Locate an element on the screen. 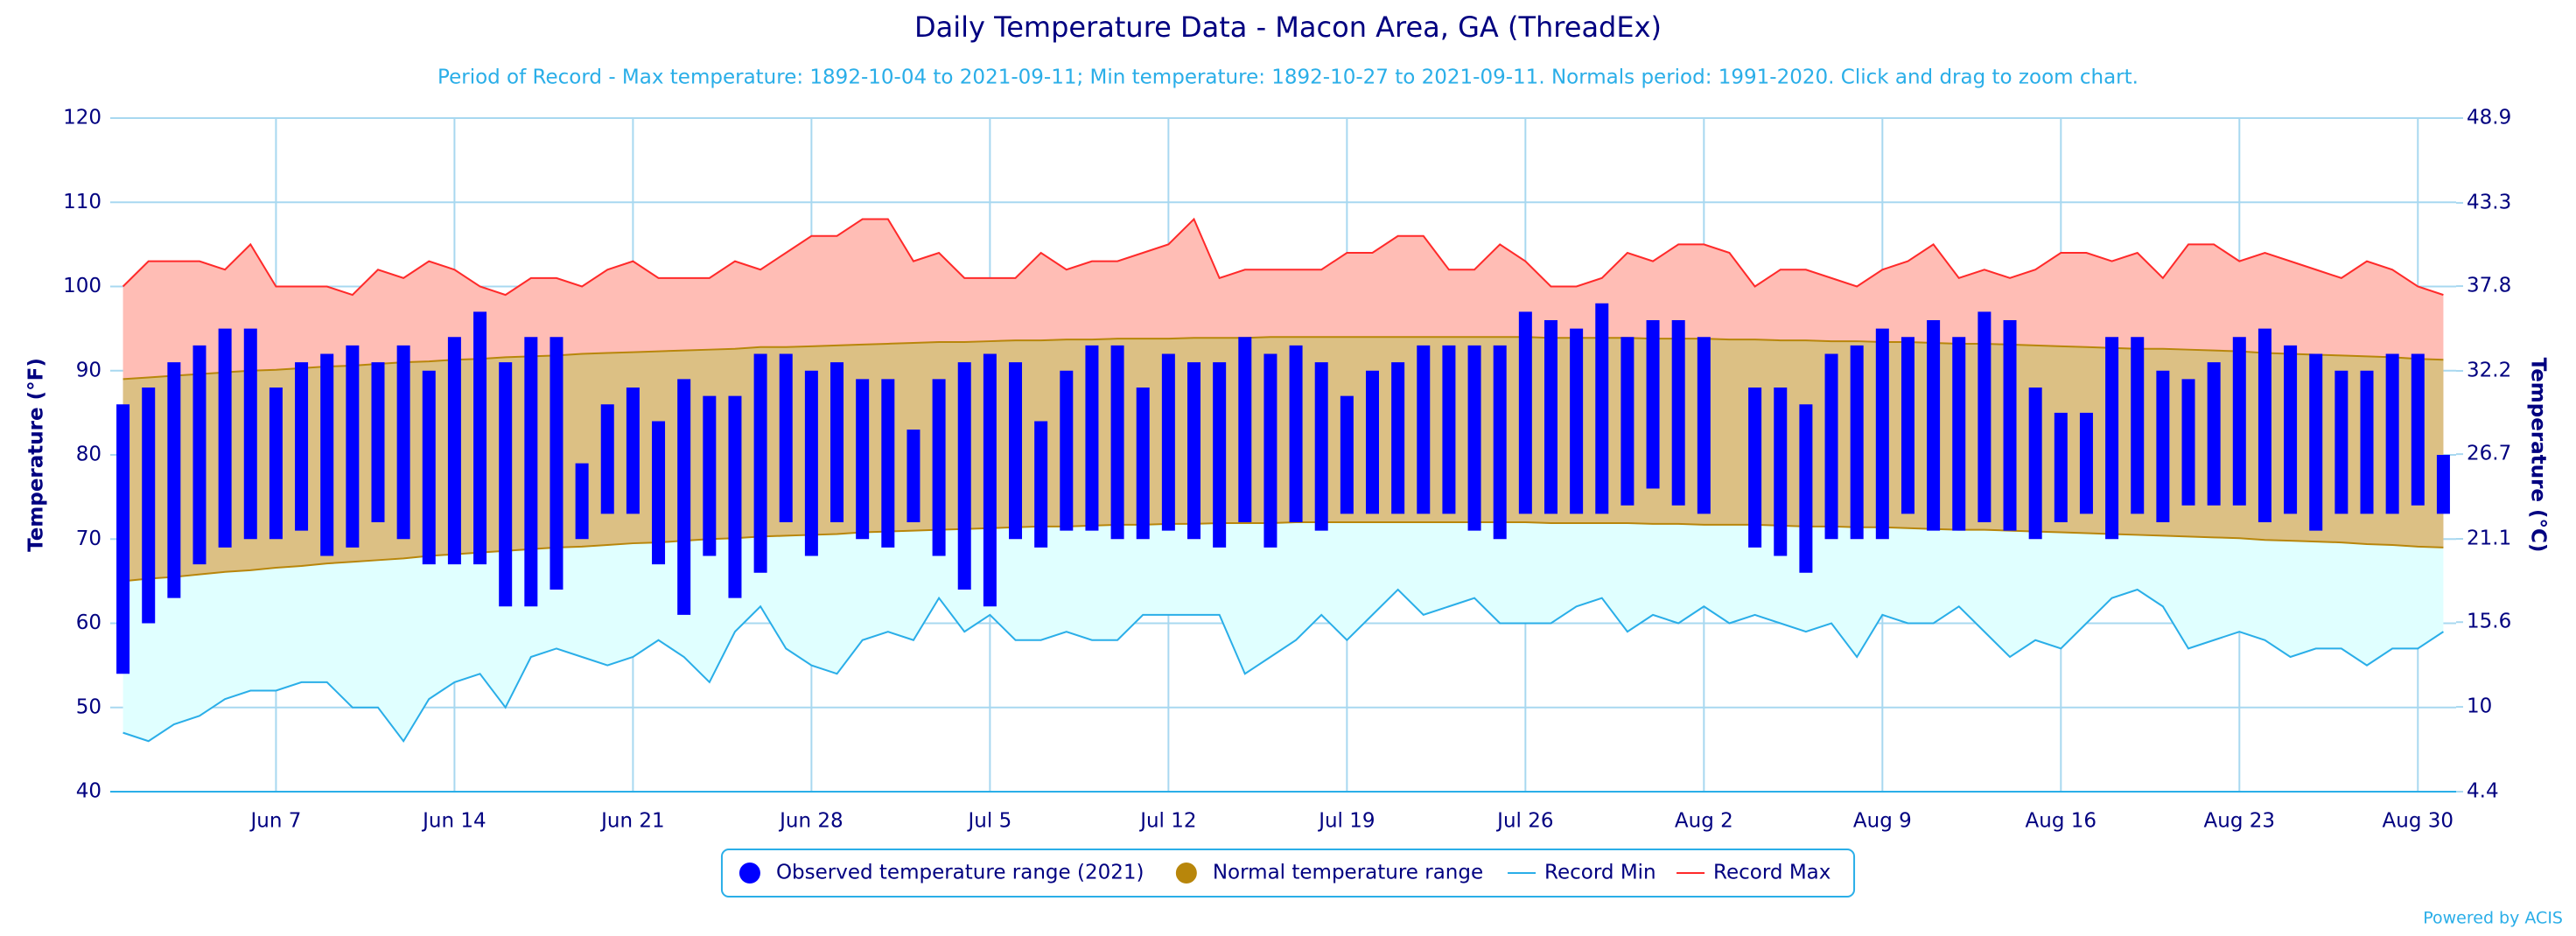 Image resolution: width=2576 pixels, height=936 pixels. y2-tick-label: 37.8 is located at coordinates (2489, 286).